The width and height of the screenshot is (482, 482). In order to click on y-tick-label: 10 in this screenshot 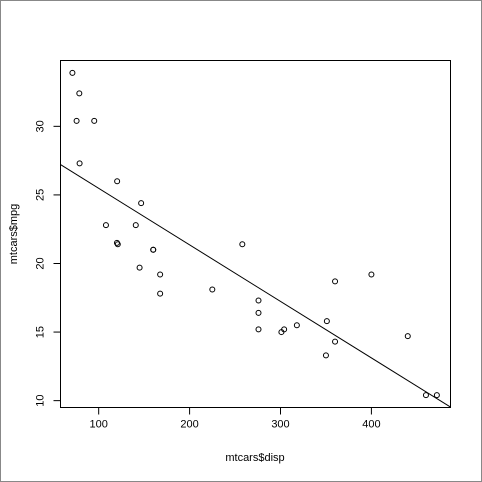, I will do `click(40, 401)`.